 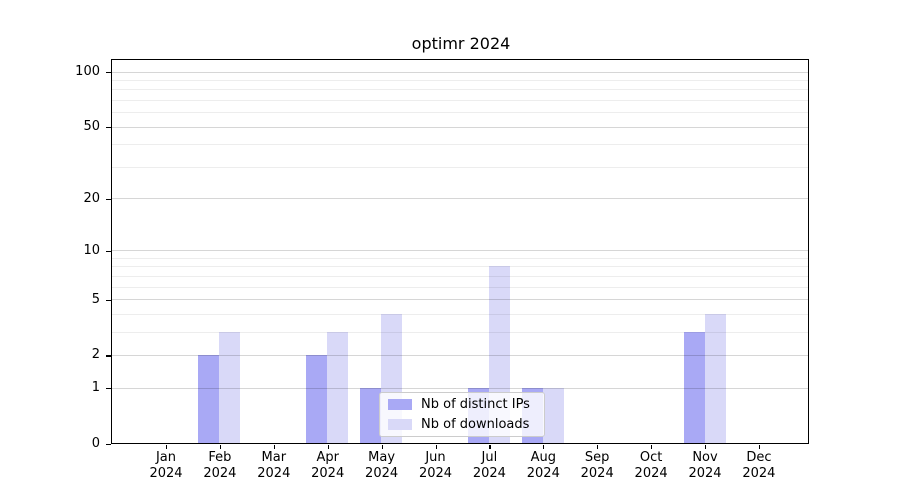 What do you see at coordinates (95, 299) in the screenshot?
I see `y-tick-label: 5` at bounding box center [95, 299].